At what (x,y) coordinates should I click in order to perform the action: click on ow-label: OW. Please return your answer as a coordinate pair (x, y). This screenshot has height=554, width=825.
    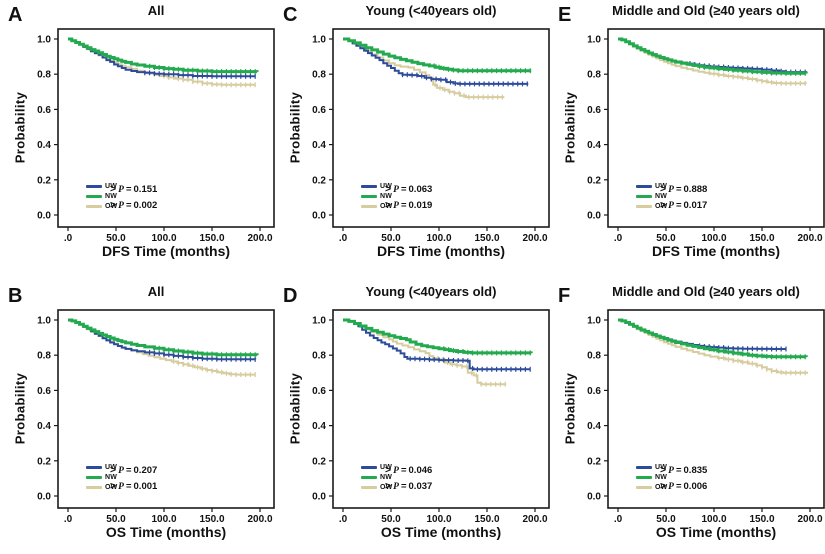
    Looking at the image, I should click on (661, 487).